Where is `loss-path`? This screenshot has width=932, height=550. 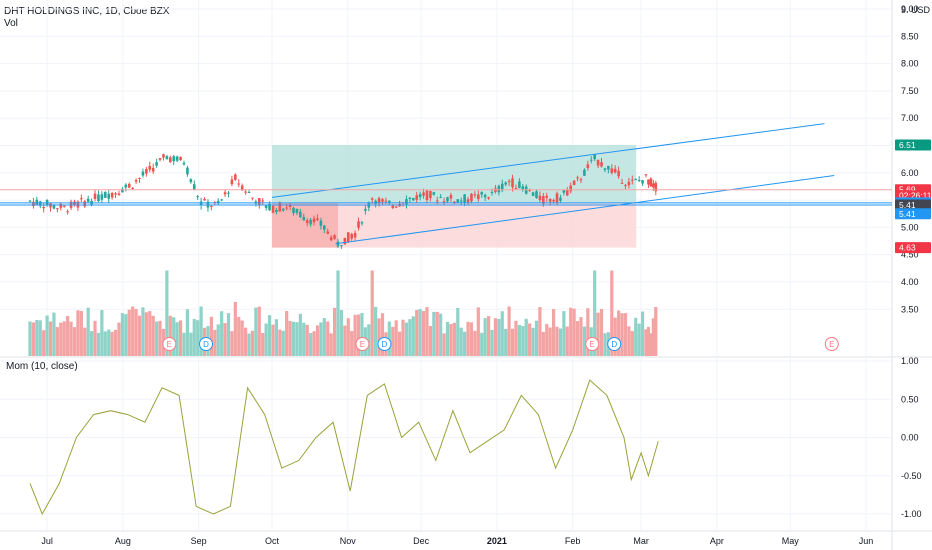
loss-path is located at coordinates (305, 225).